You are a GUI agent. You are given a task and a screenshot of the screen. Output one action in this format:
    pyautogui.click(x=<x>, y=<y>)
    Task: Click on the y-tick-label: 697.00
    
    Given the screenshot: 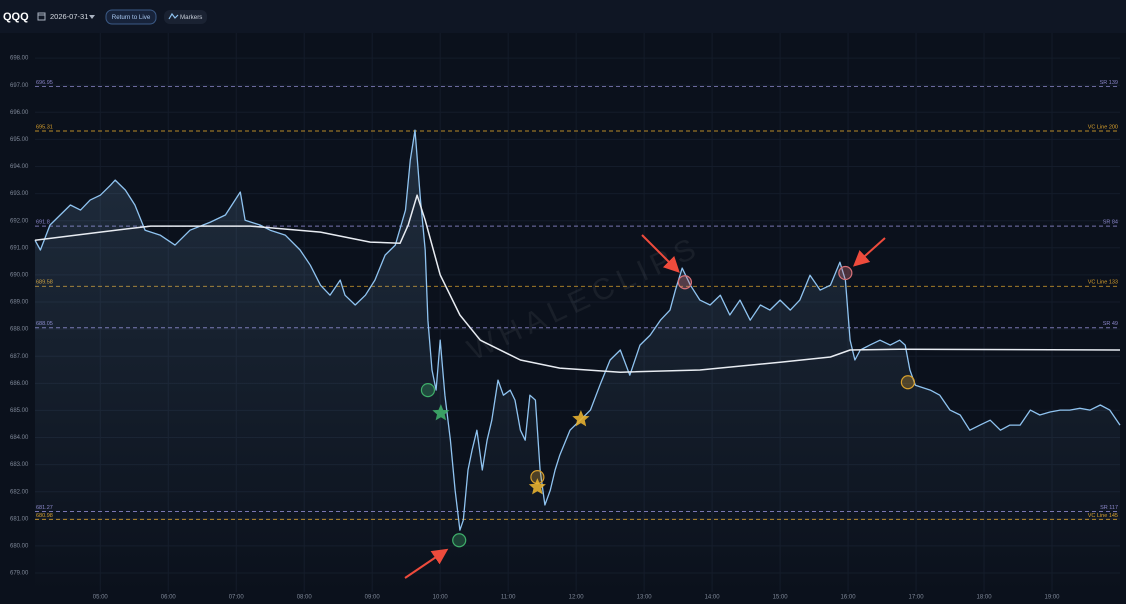 What is the action you would take?
    pyautogui.click(x=19, y=86)
    